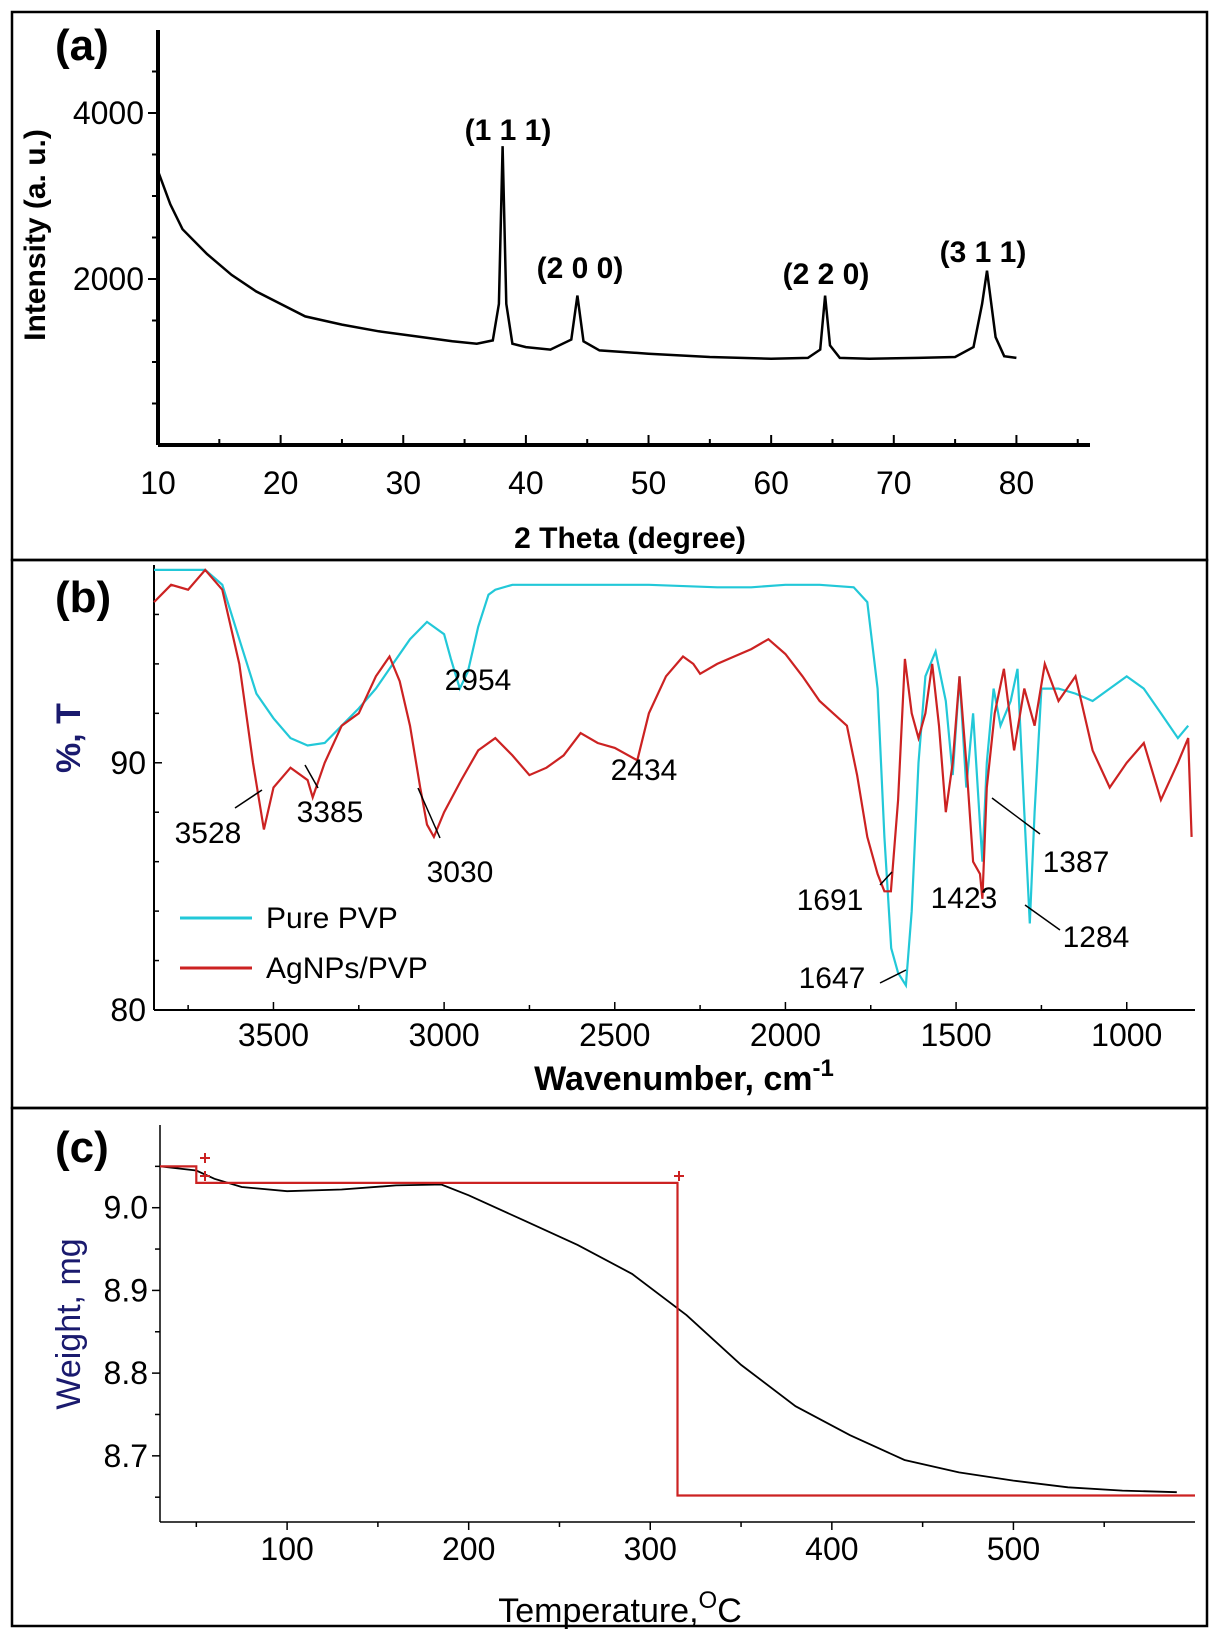 The height and width of the screenshot is (1639, 1231). Describe the element at coordinates (1126, 1035) in the screenshot. I see `ftir-x-tick-label: 1000` at that location.